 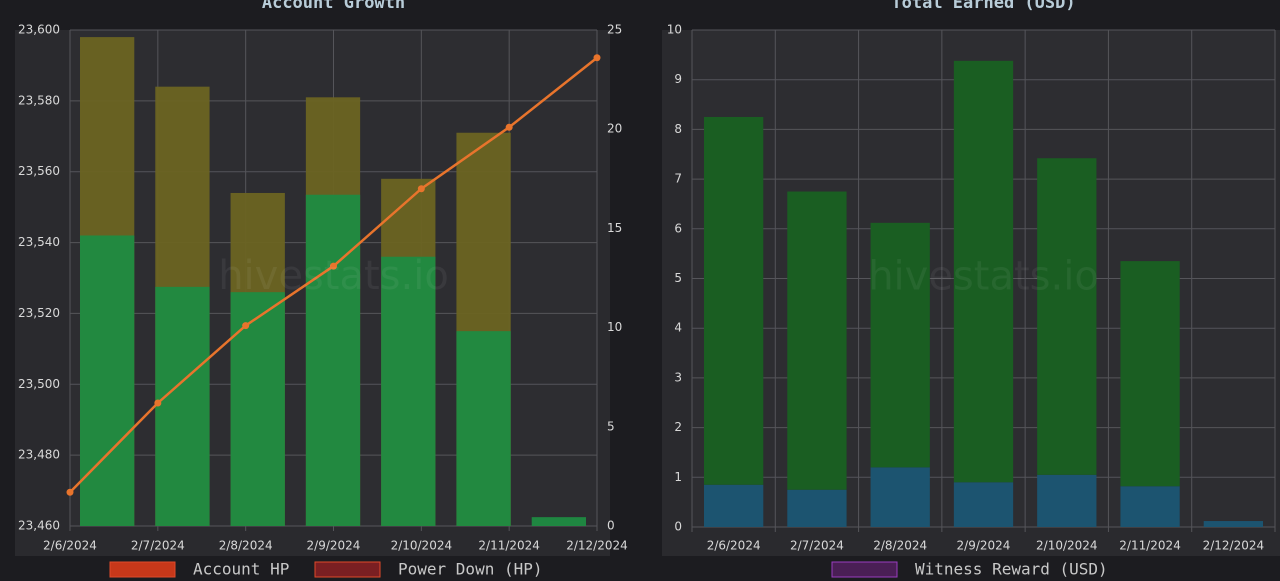 What do you see at coordinates (39, 313) in the screenshot?
I see `y-tick-label: 23,520` at bounding box center [39, 313].